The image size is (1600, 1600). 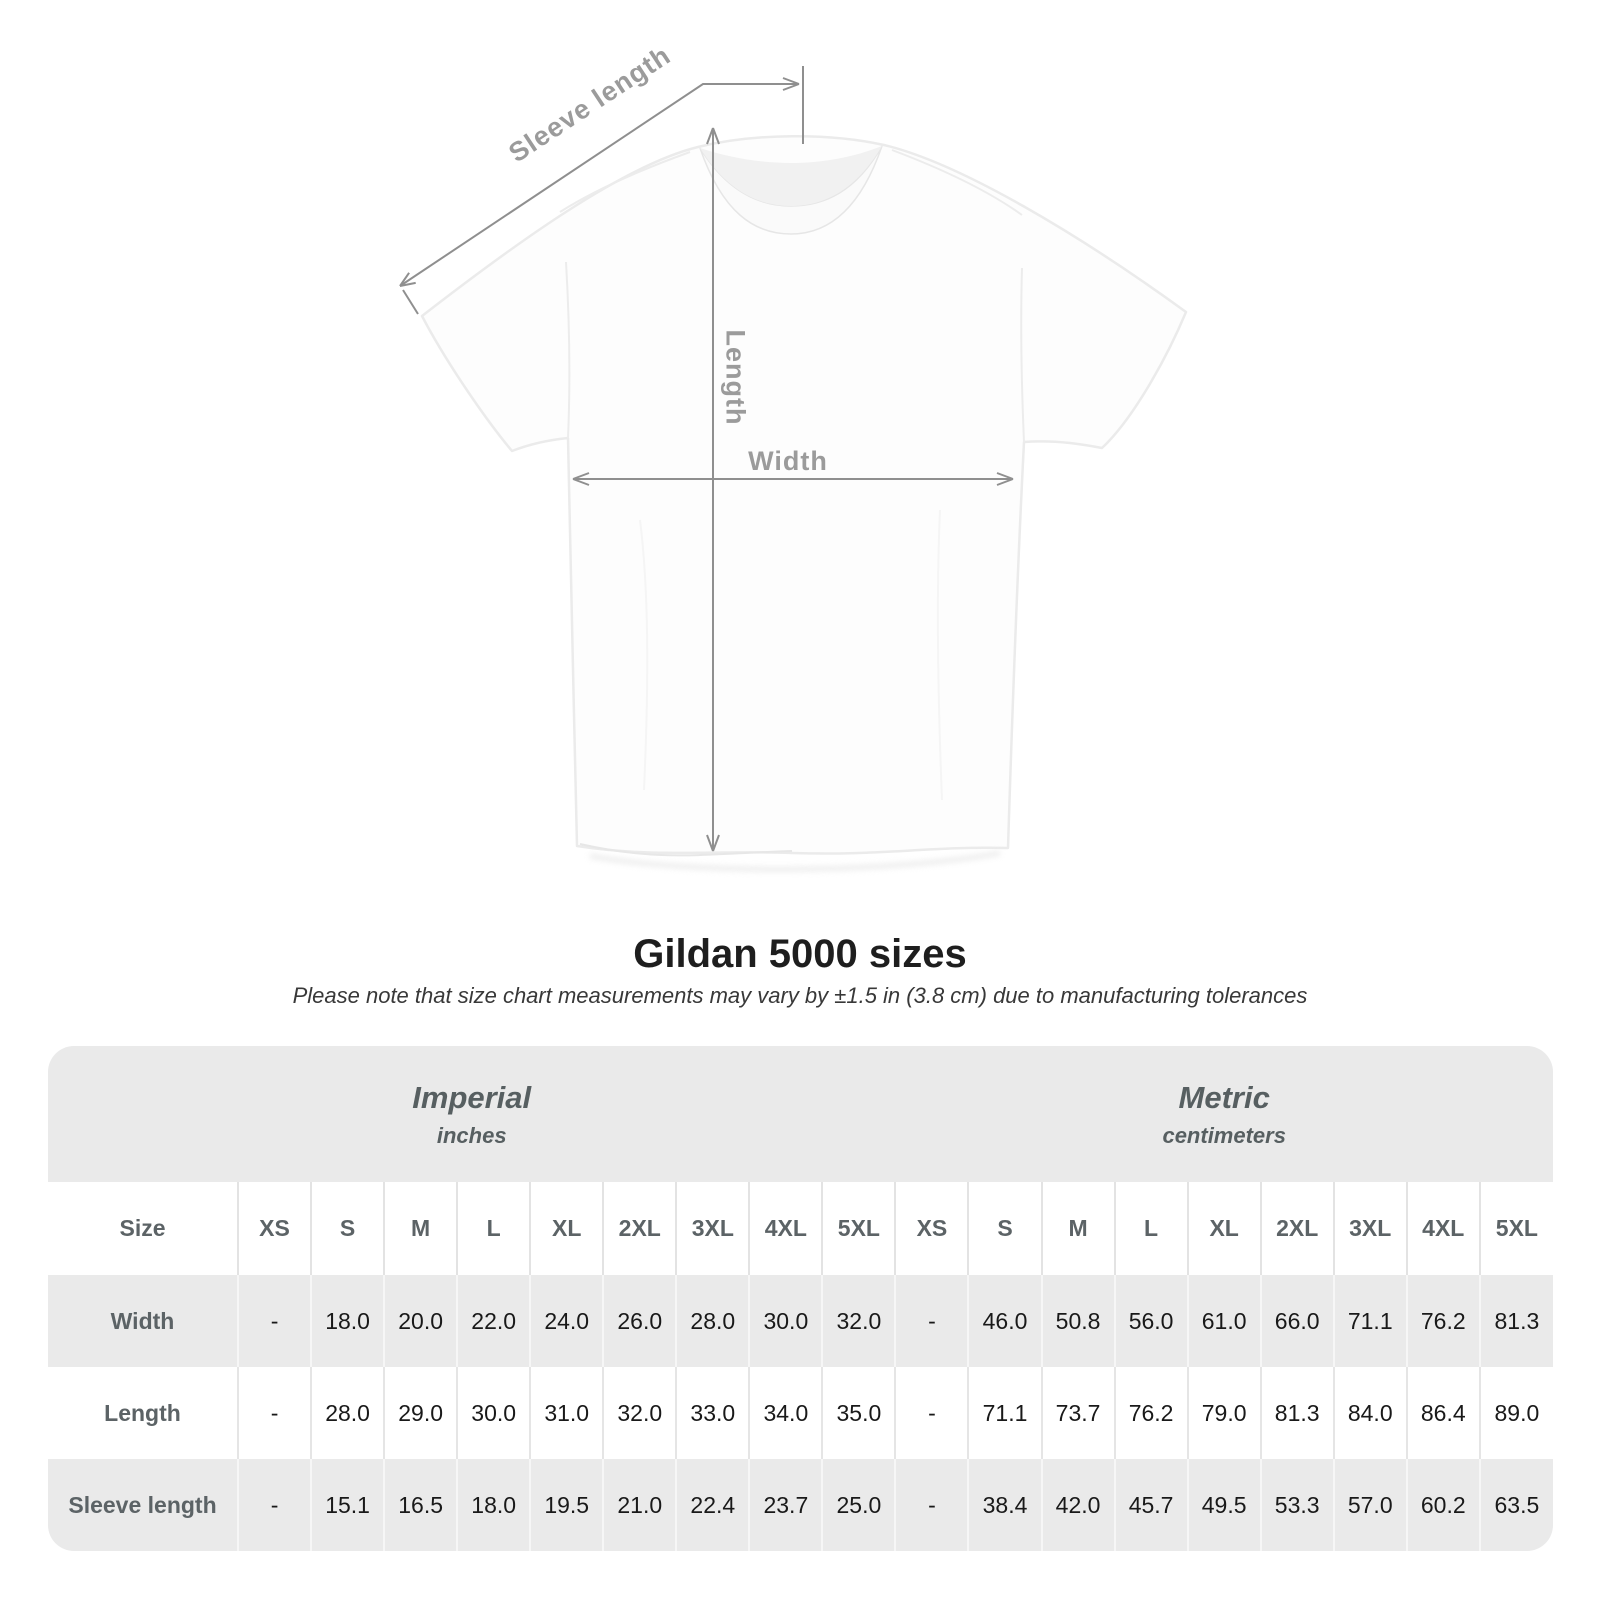 I want to click on collar-inner-shadow, so click(x=791, y=176).